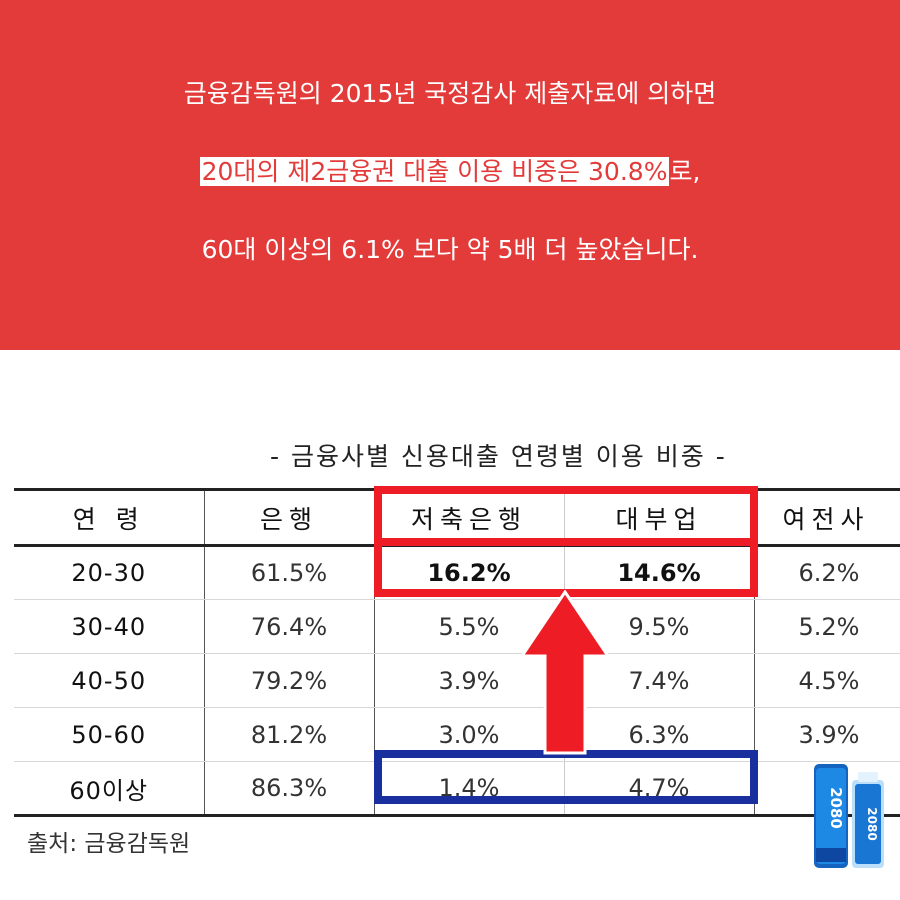  Describe the element at coordinates (827, 734) in the screenshot. I see `cell-credit-finance: 3.9%` at that location.